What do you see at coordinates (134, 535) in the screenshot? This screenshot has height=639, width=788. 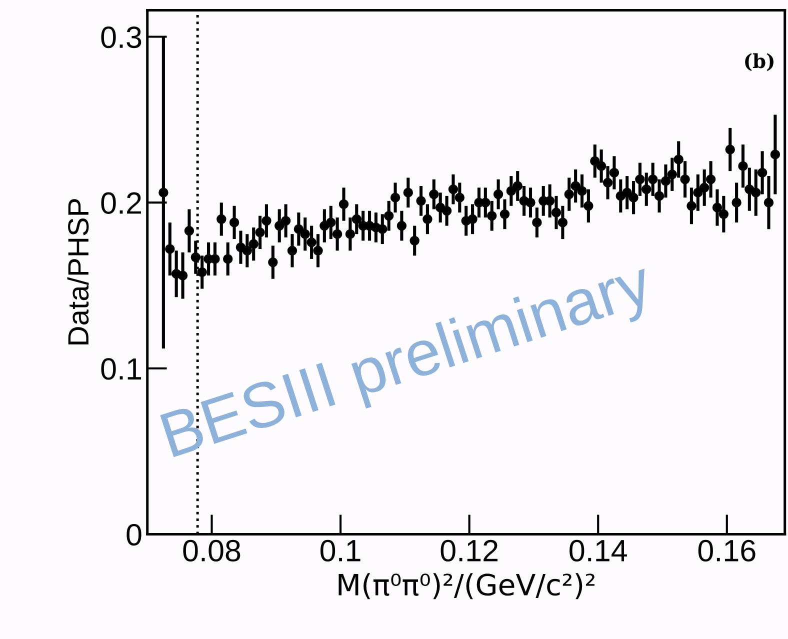 I see `y-tick-label: 0` at bounding box center [134, 535].